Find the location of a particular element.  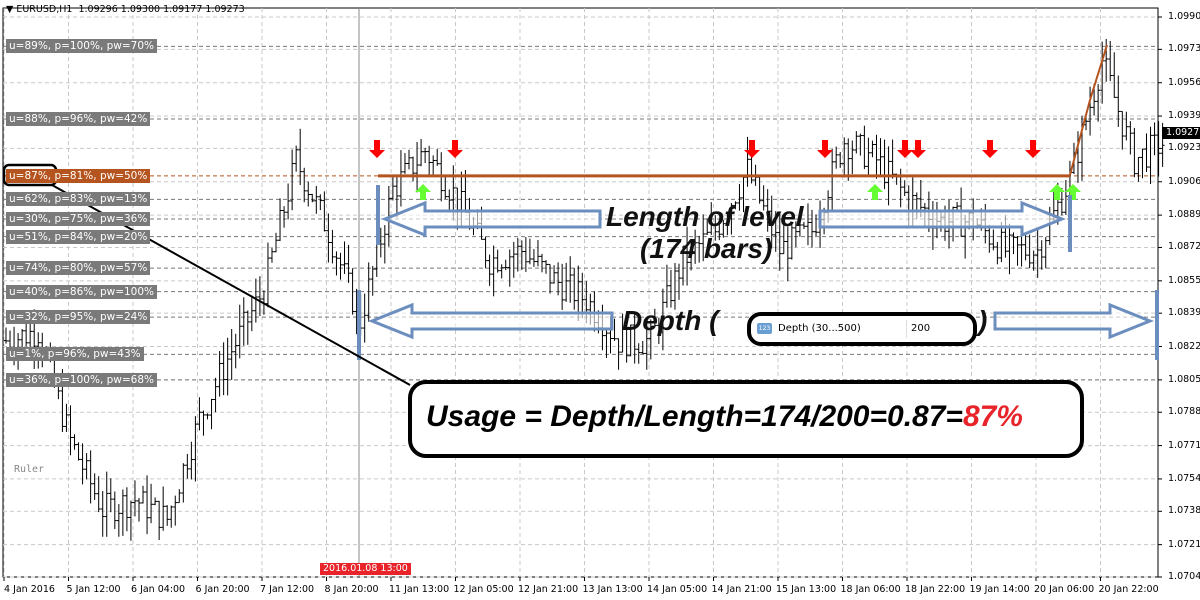

length-bars-text: (174 bars) is located at coordinates (706, 248).